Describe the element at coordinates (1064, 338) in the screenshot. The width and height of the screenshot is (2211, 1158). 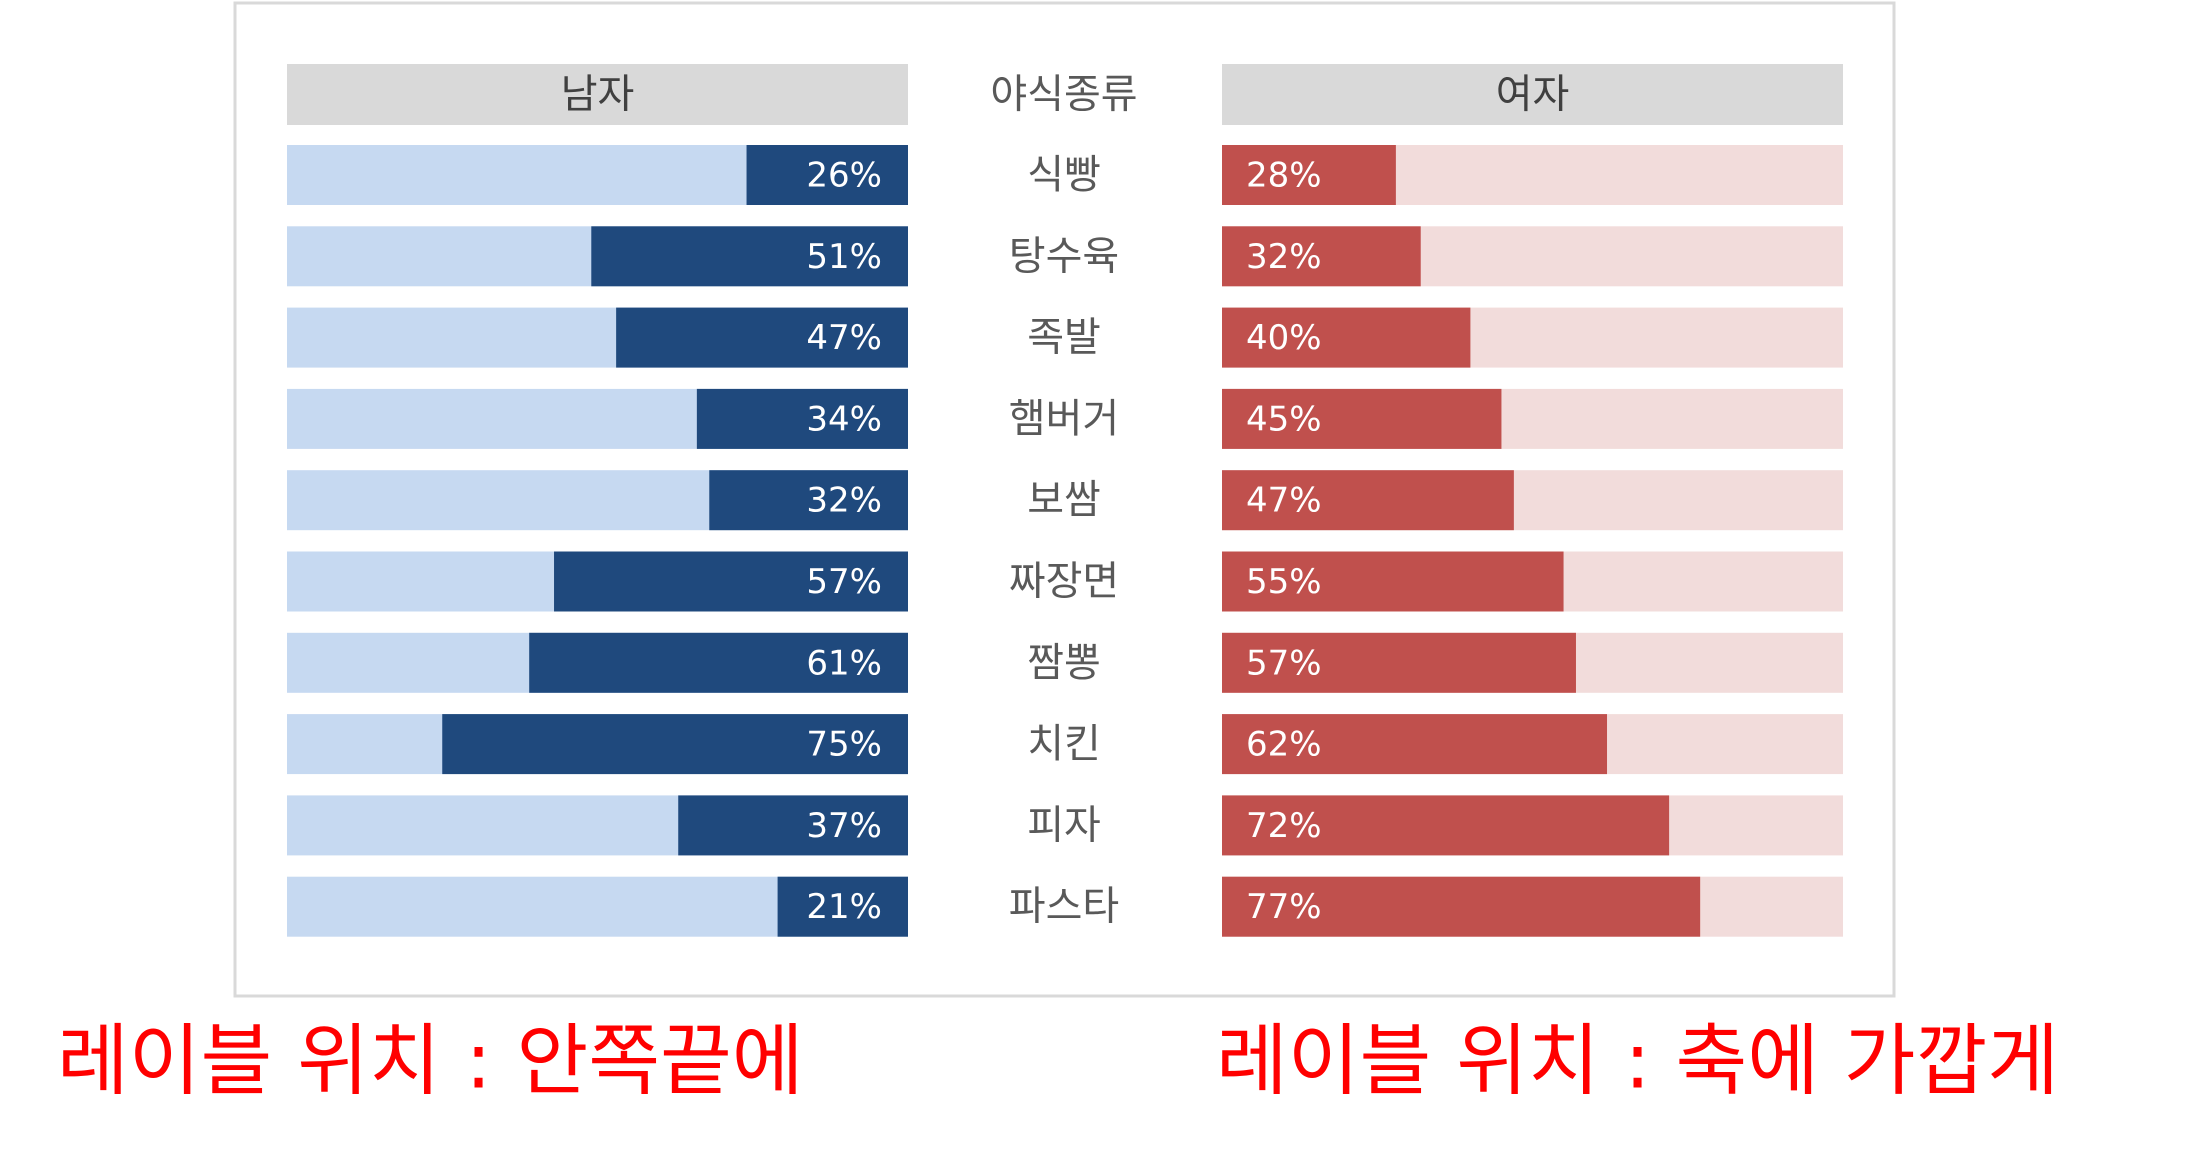
I see `category-label: 족발` at that location.